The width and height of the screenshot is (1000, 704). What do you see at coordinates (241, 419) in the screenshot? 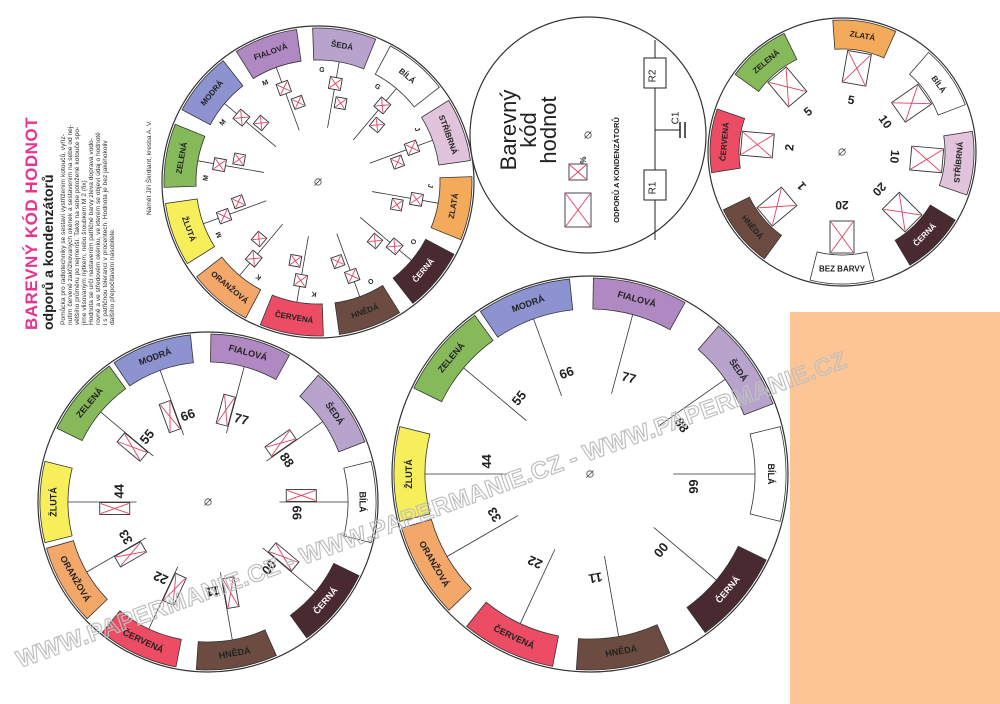
I see `digit-value: 77` at bounding box center [241, 419].